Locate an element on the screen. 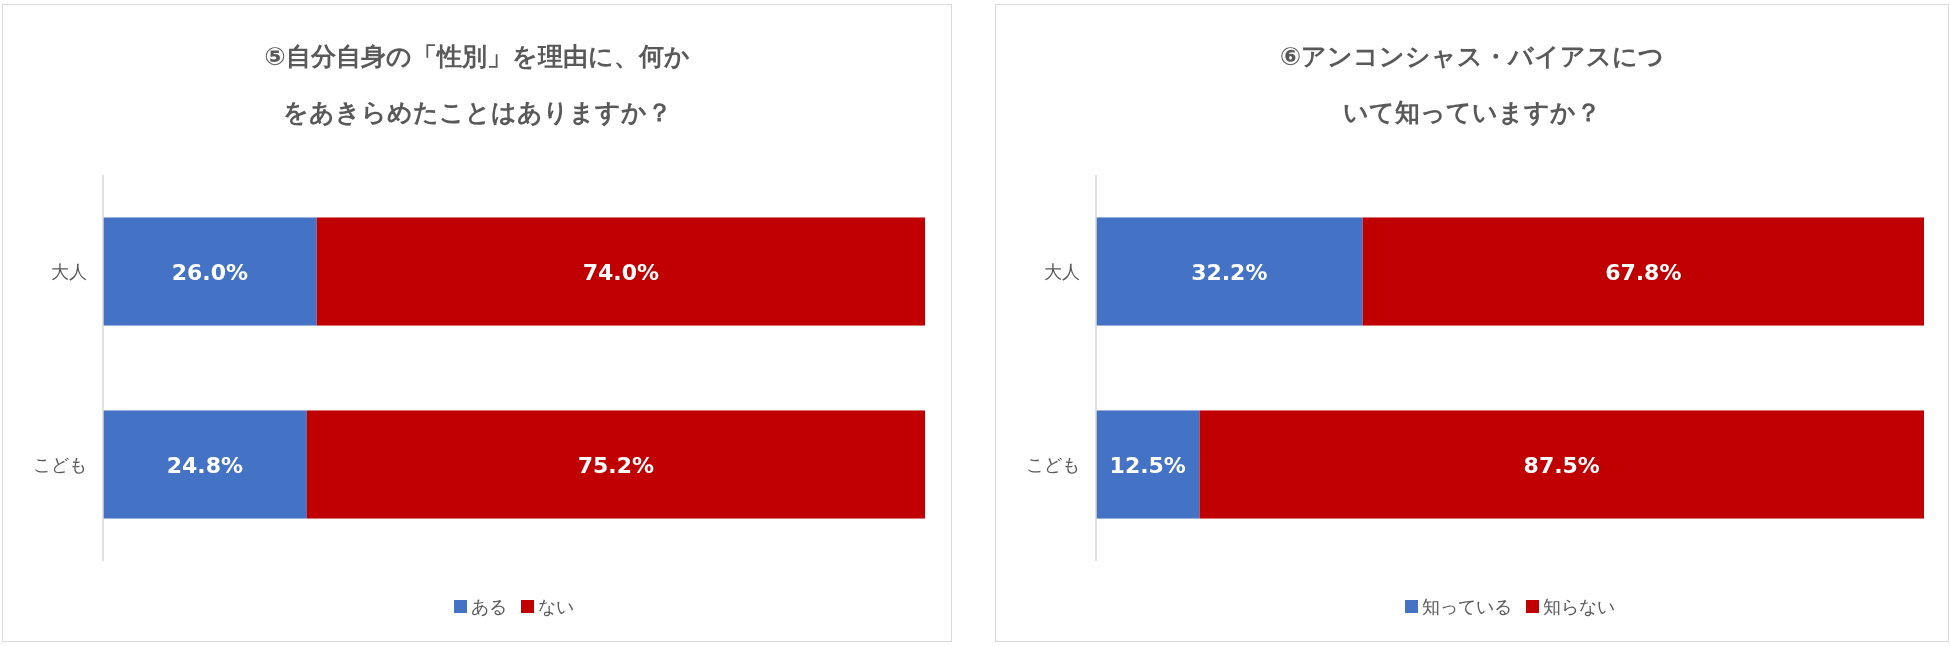 The height and width of the screenshot is (646, 1950). legend-label: 知らない is located at coordinates (1579, 606).